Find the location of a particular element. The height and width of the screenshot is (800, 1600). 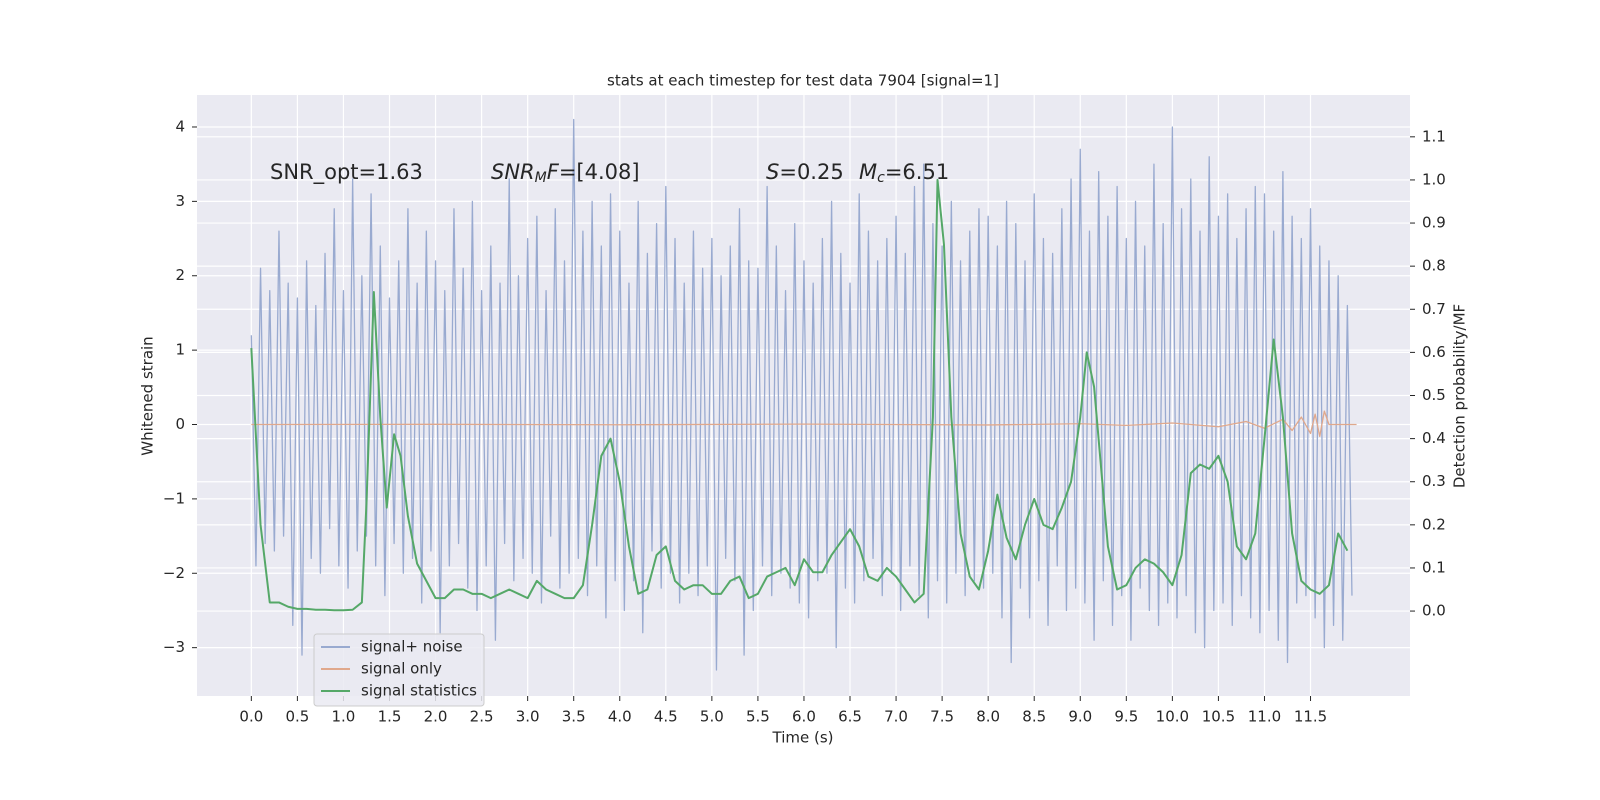

x-tick-label: 7.0 is located at coordinates (896, 717).